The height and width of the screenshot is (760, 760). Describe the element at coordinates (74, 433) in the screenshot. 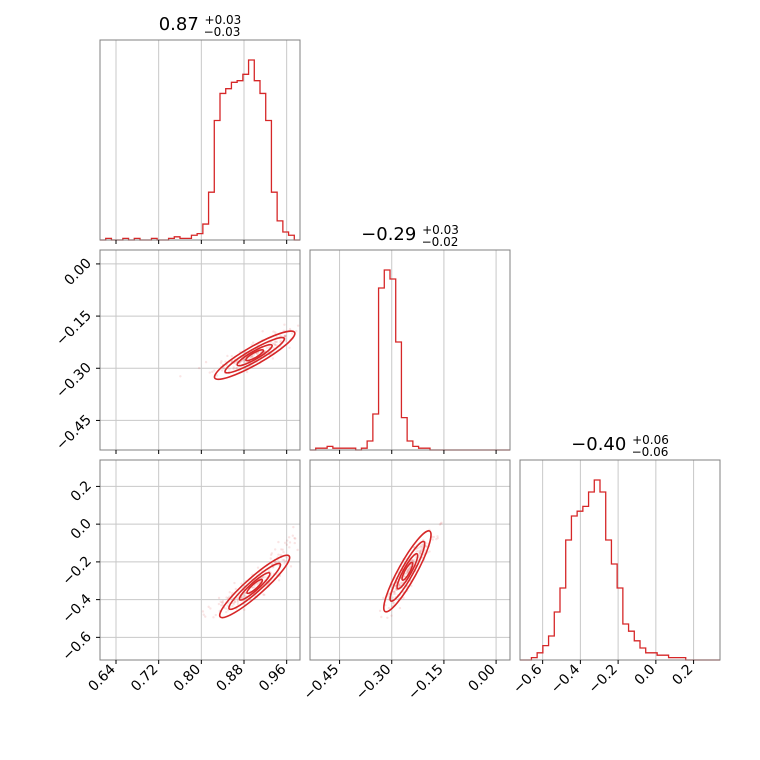

I see `y-tick-label-p2-3: −0.45` at that location.